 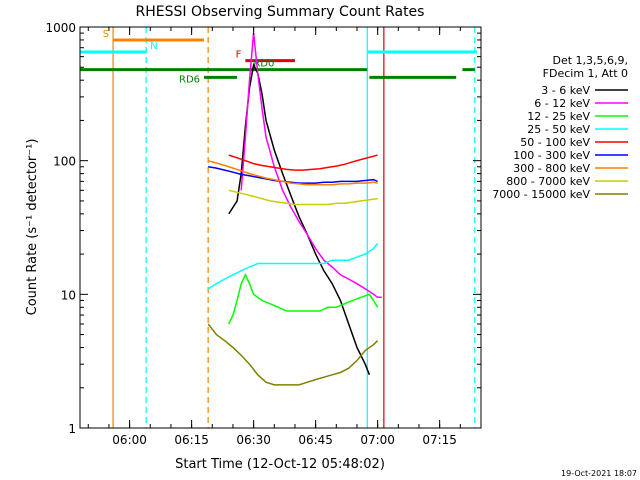 What do you see at coordinates (562, 103) in the screenshot?
I see `legend-label: 6 - 12 keV` at bounding box center [562, 103].